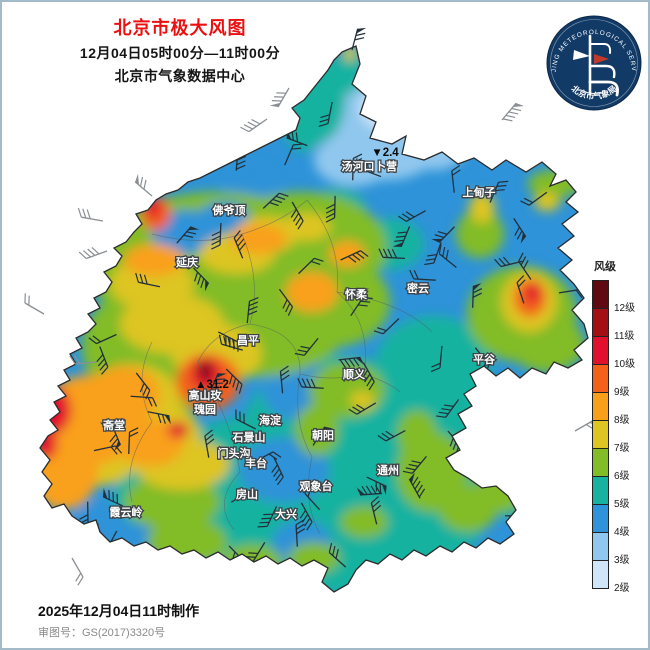  I want to click on legend-level-label: 4级, so click(622, 532).